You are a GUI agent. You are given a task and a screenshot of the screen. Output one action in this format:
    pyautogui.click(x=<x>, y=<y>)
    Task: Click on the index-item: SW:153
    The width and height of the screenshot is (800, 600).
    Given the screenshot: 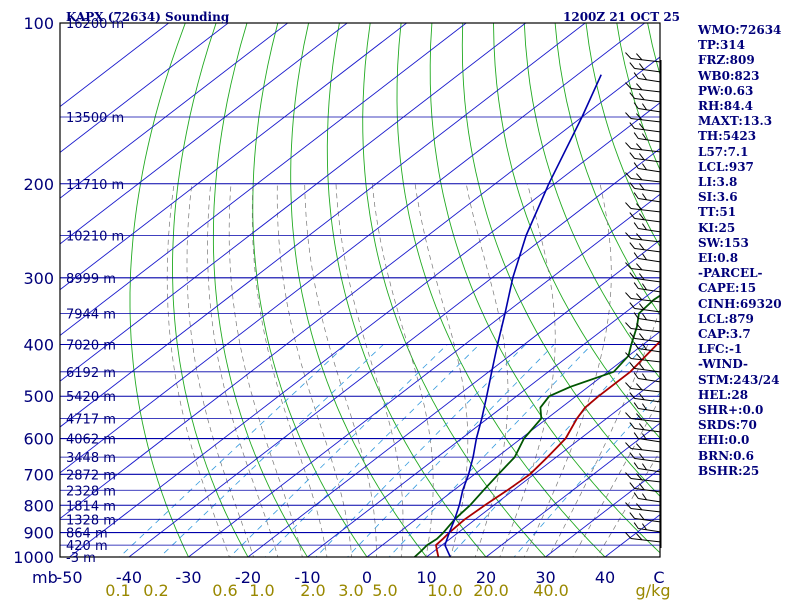 What is the action you would take?
    pyautogui.click(x=723, y=242)
    